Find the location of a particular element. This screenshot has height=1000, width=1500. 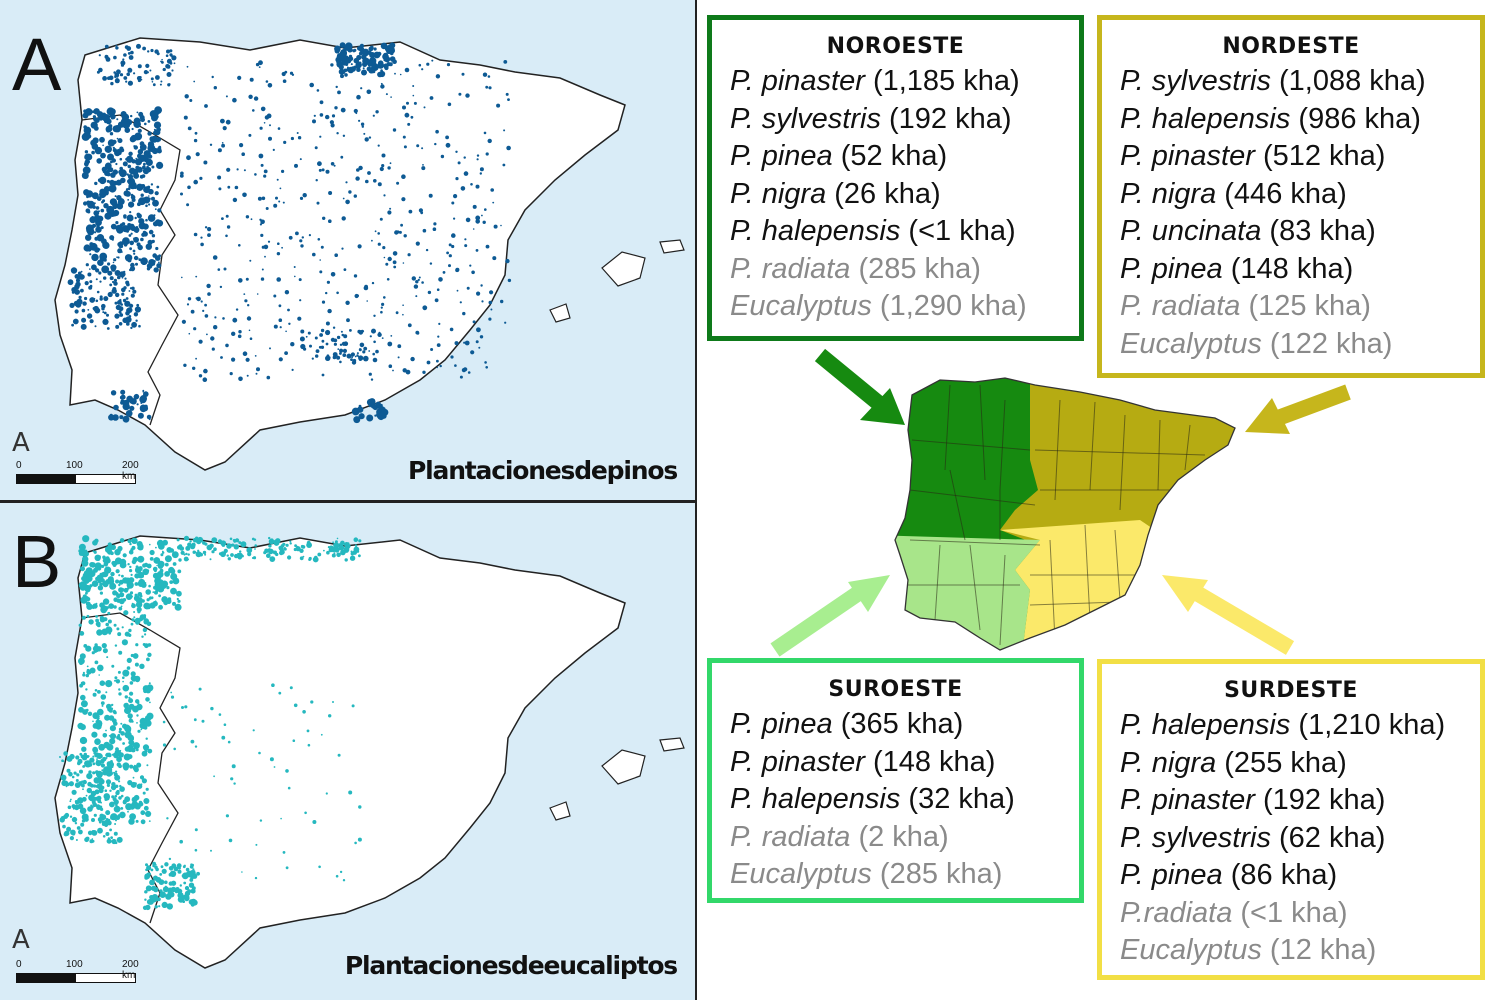

panel-divider is located at coordinates (696, 500).